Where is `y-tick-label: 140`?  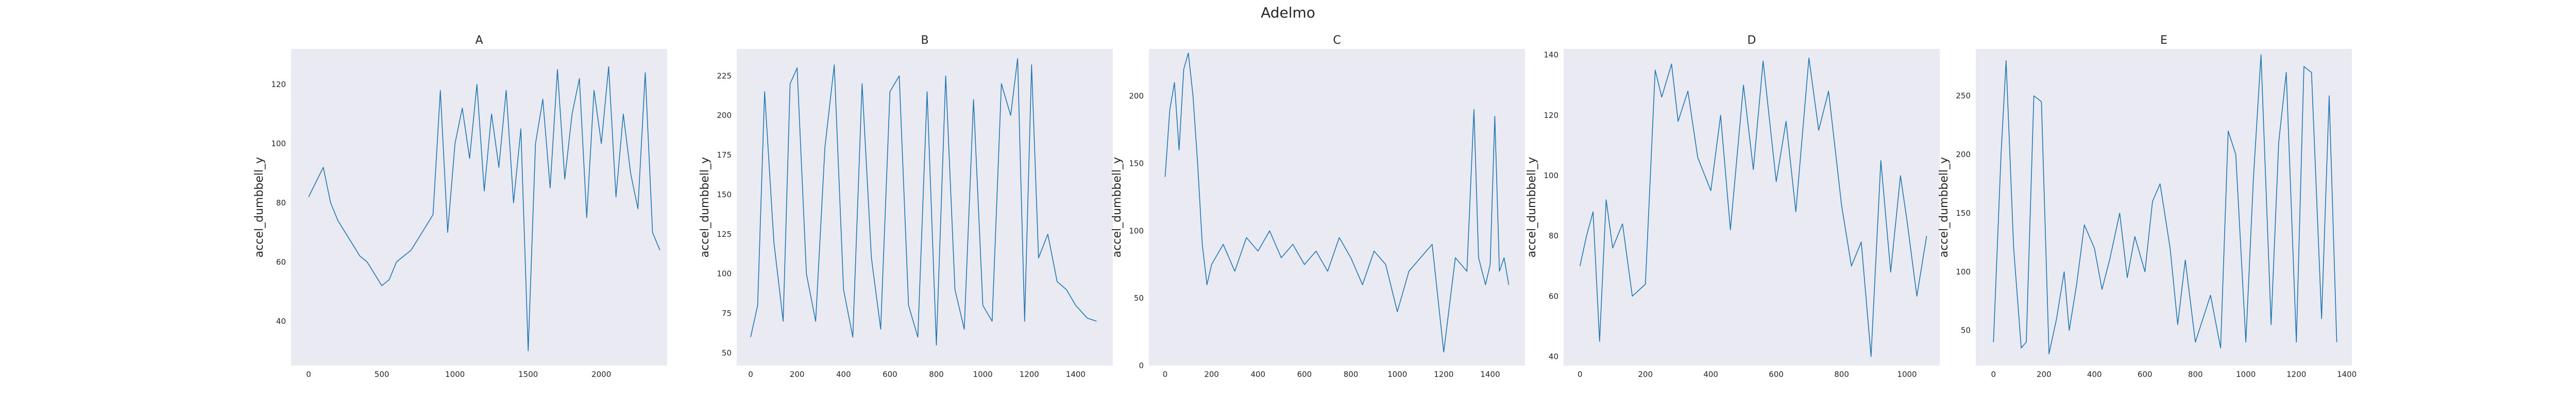 y-tick-label: 140 is located at coordinates (1551, 55).